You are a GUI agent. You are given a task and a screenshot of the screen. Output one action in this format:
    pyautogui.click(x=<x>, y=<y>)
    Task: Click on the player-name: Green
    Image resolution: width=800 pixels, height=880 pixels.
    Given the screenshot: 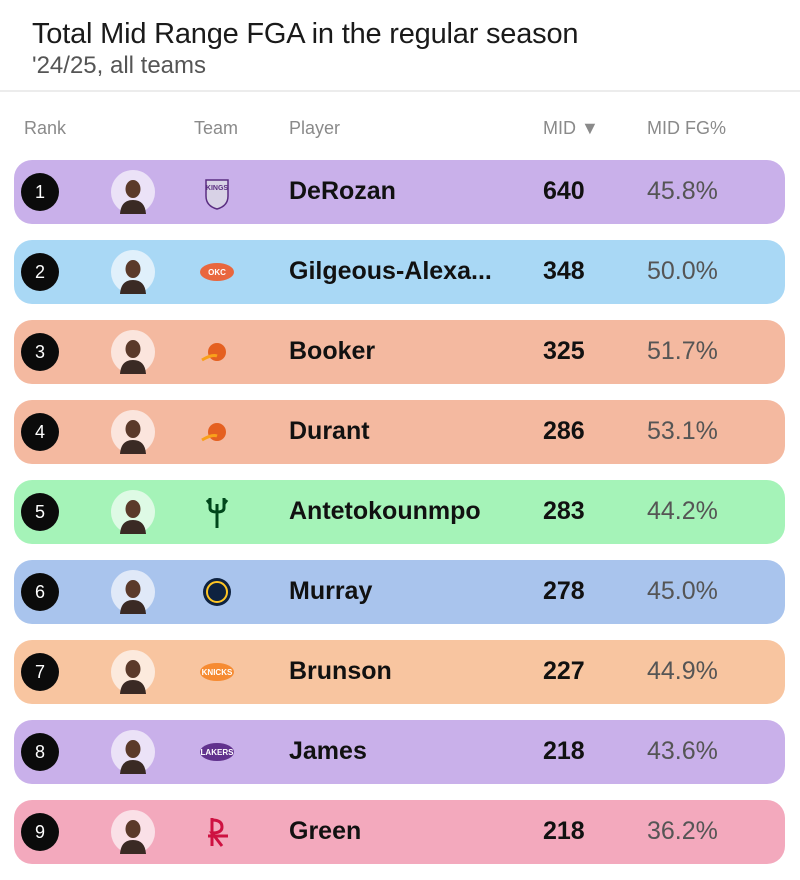 What is the action you would take?
    pyautogui.click(x=325, y=831)
    